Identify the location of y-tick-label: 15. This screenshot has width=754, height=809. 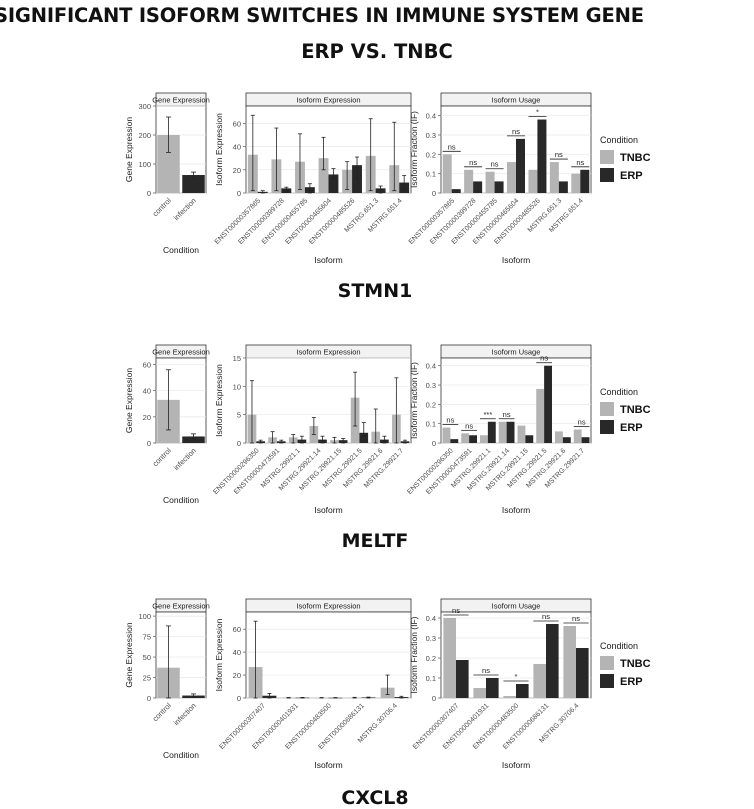
(237, 358).